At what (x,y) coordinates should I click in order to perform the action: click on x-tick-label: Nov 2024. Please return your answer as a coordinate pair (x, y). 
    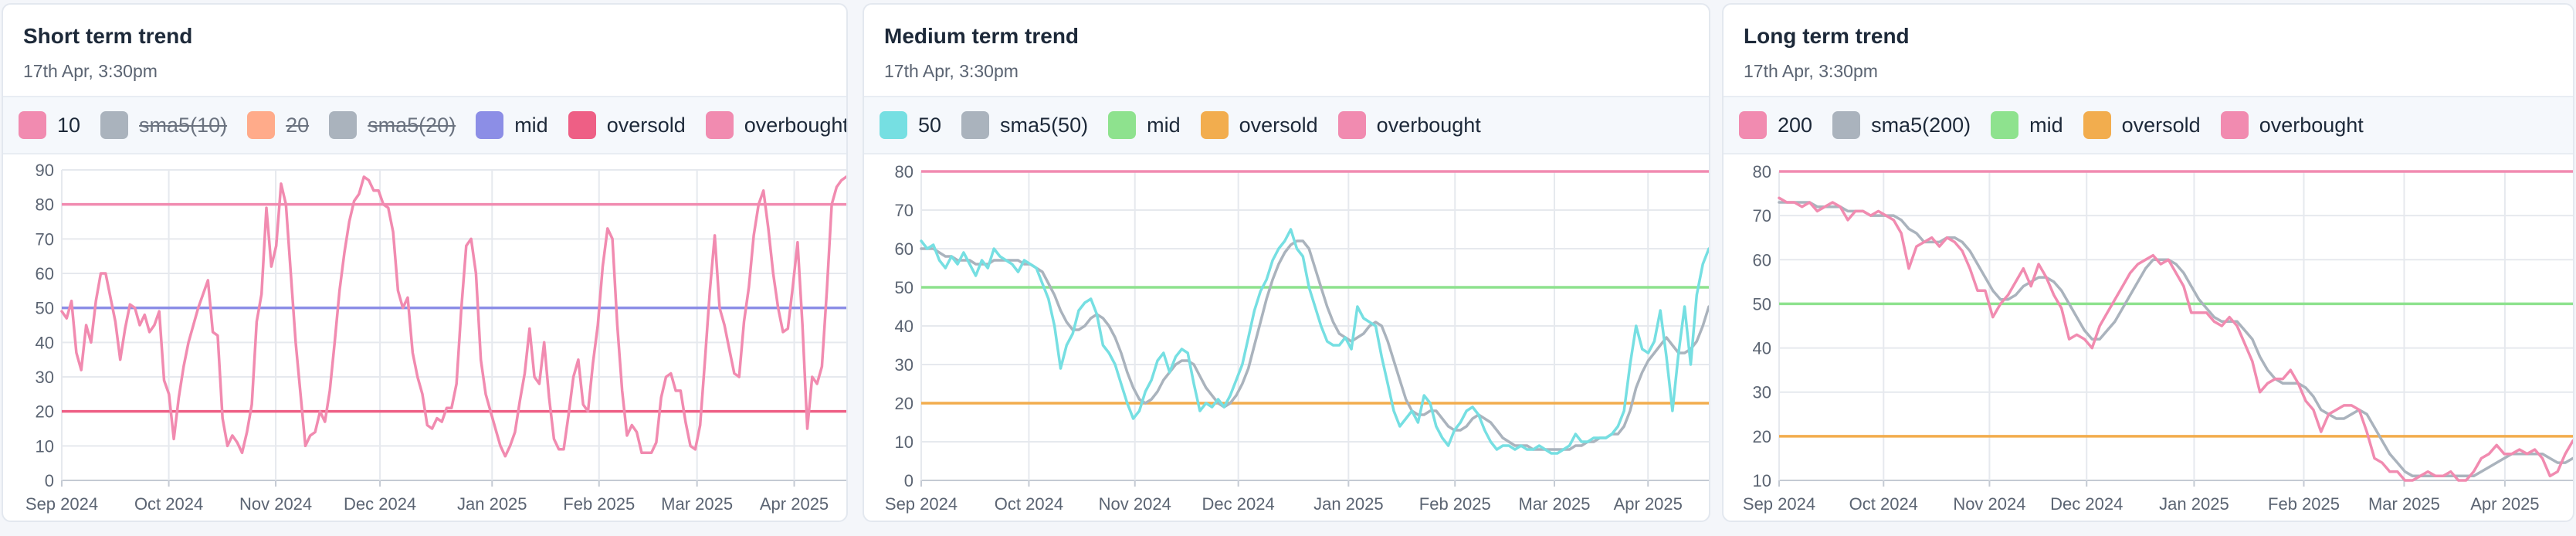
    Looking at the image, I should click on (275, 504).